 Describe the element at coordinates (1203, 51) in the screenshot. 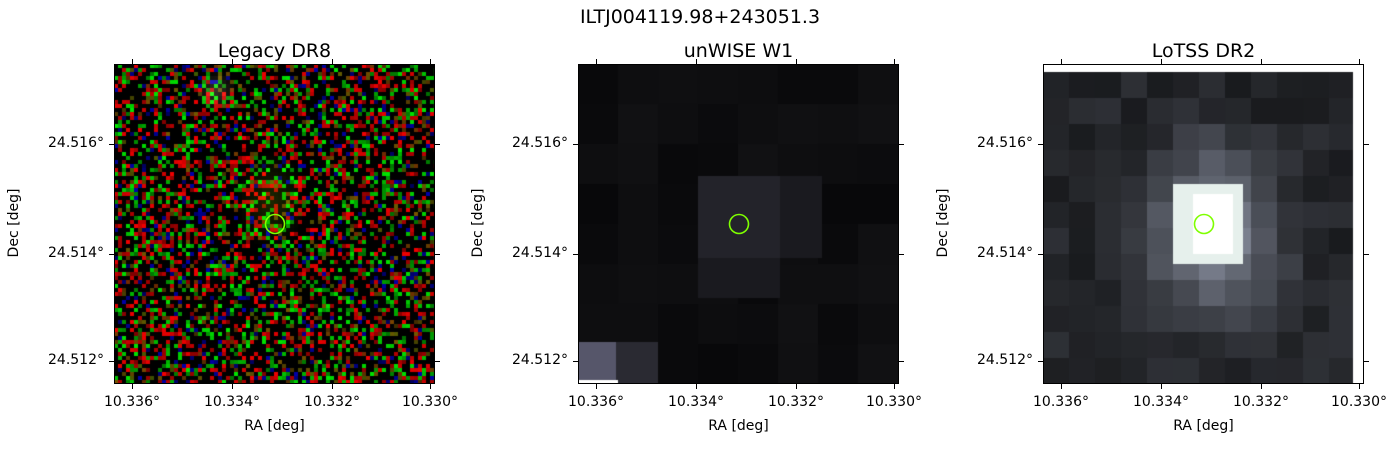

I see `panel-title: LoTSS DR2` at that location.